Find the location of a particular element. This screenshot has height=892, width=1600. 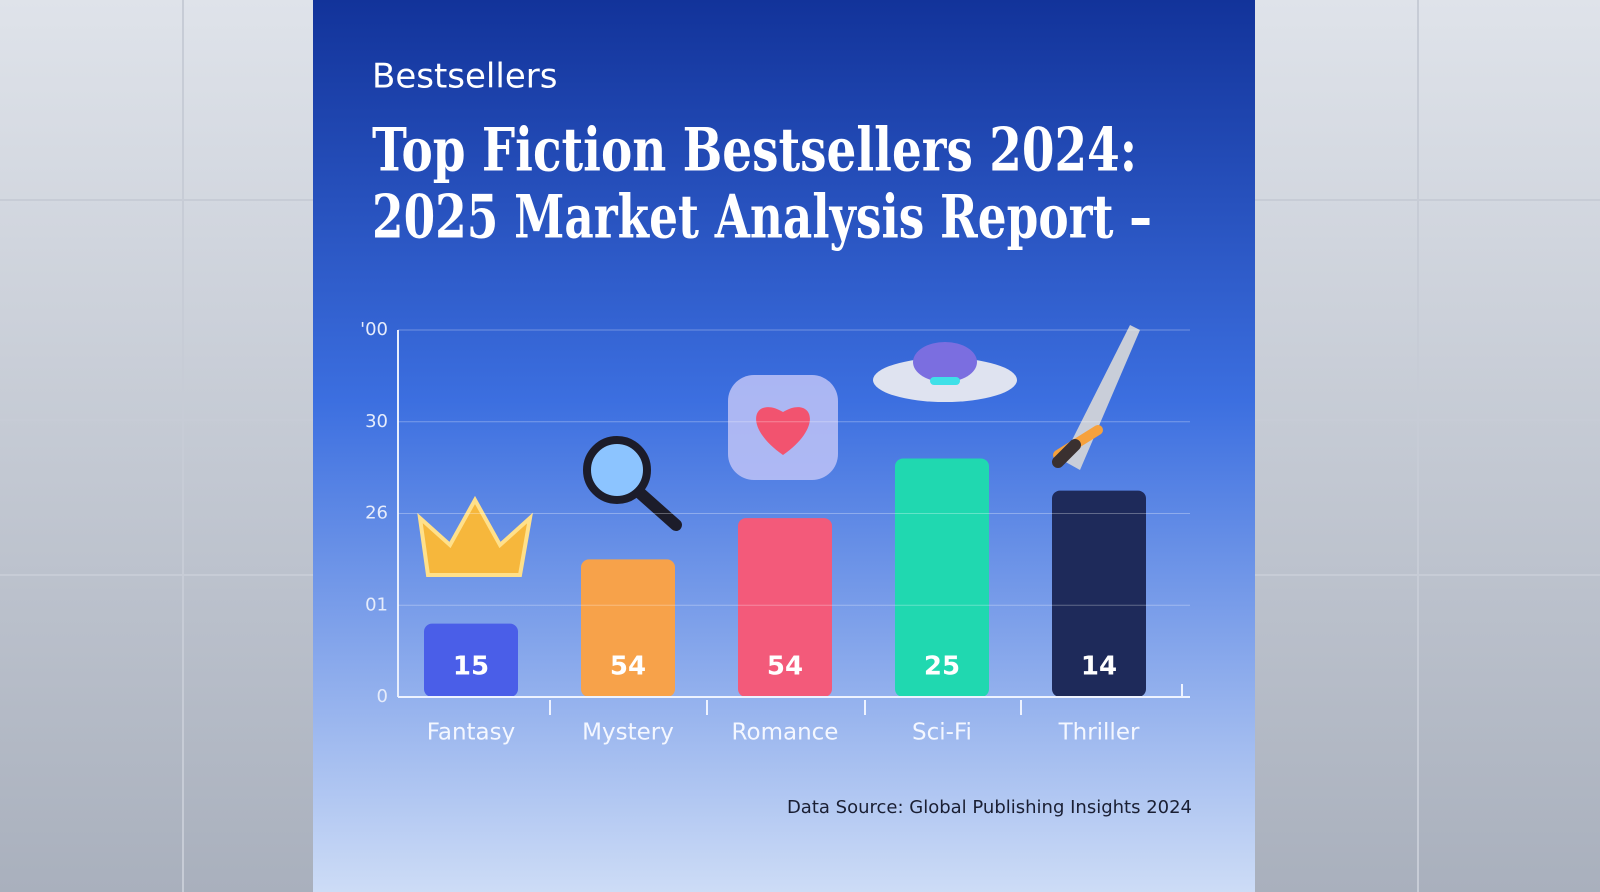

header: Bestsellers is located at coordinates (464, 77).